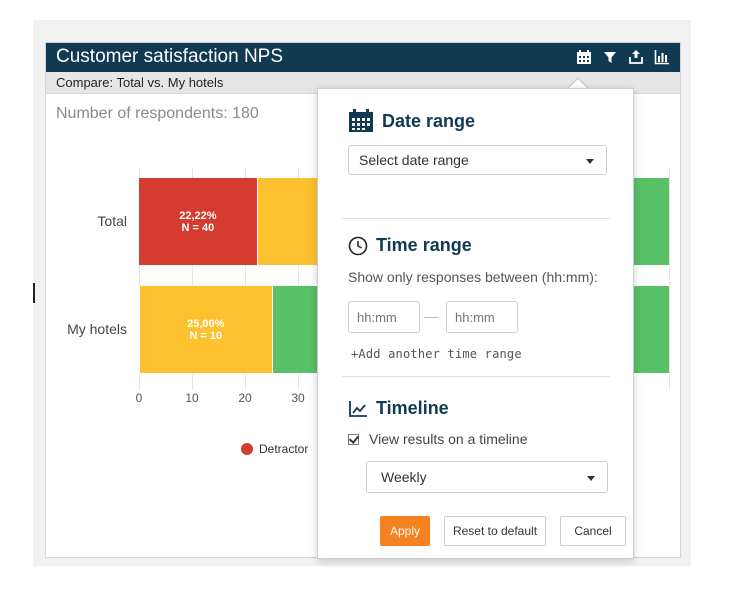  What do you see at coordinates (487, 477) in the screenshot?
I see `timeline-interval-select: Weekly` at bounding box center [487, 477].